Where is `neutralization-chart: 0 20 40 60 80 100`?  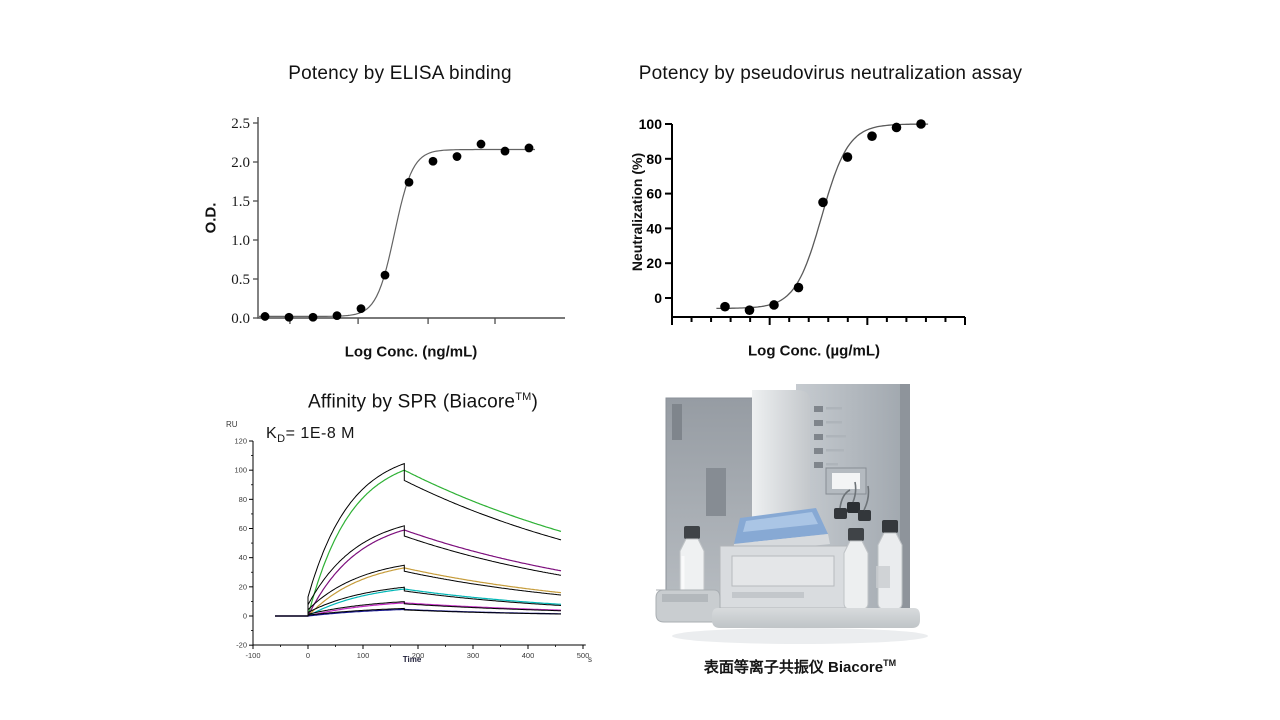 neutralization-chart: 0 20 40 60 80 100 is located at coordinates (802, 220).